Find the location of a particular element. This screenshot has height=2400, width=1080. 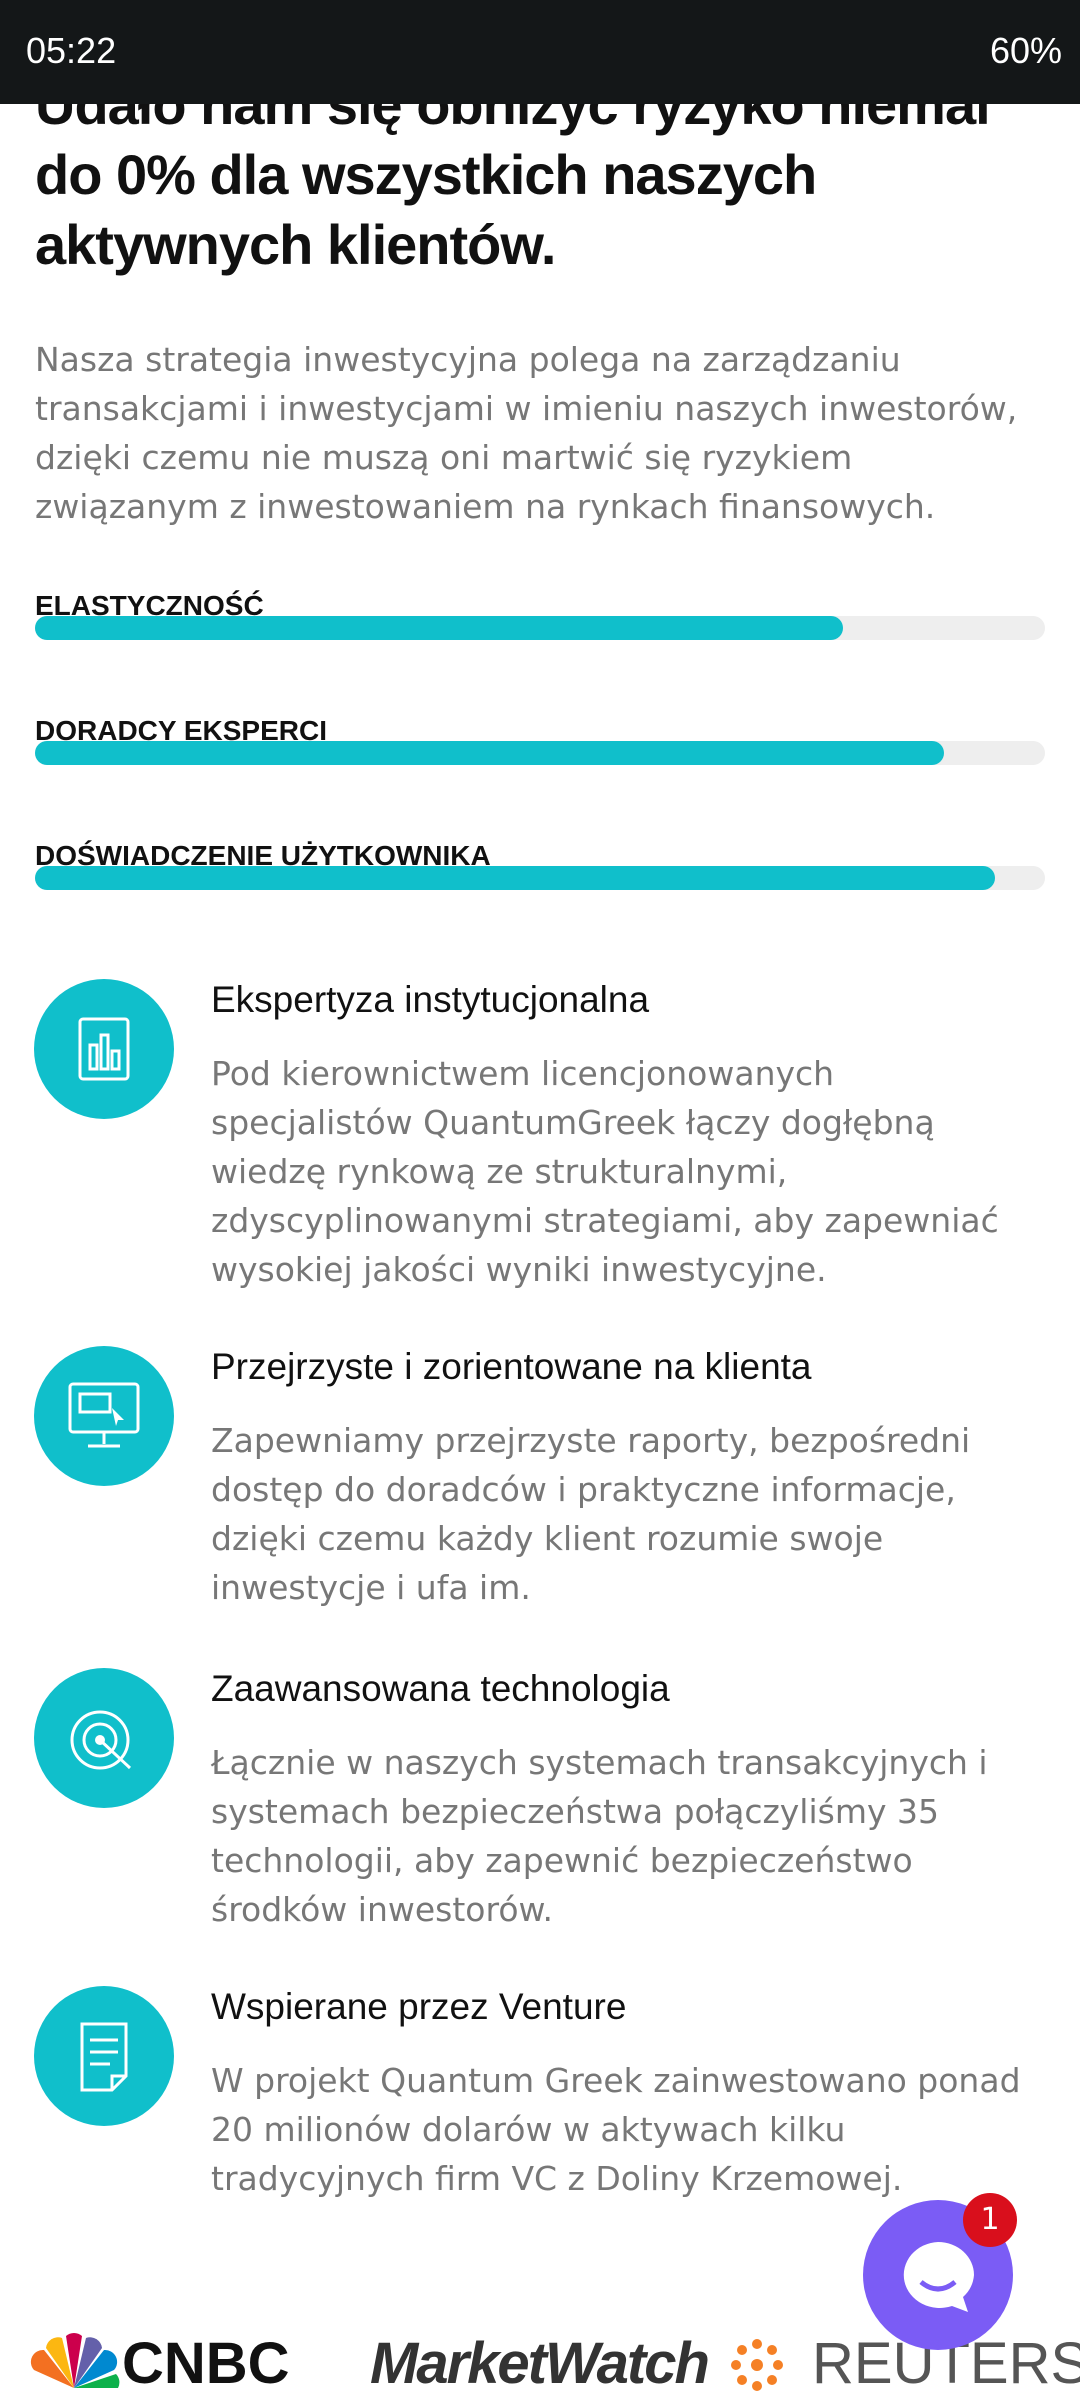

logo: CNBC is located at coordinates (206, 2363).